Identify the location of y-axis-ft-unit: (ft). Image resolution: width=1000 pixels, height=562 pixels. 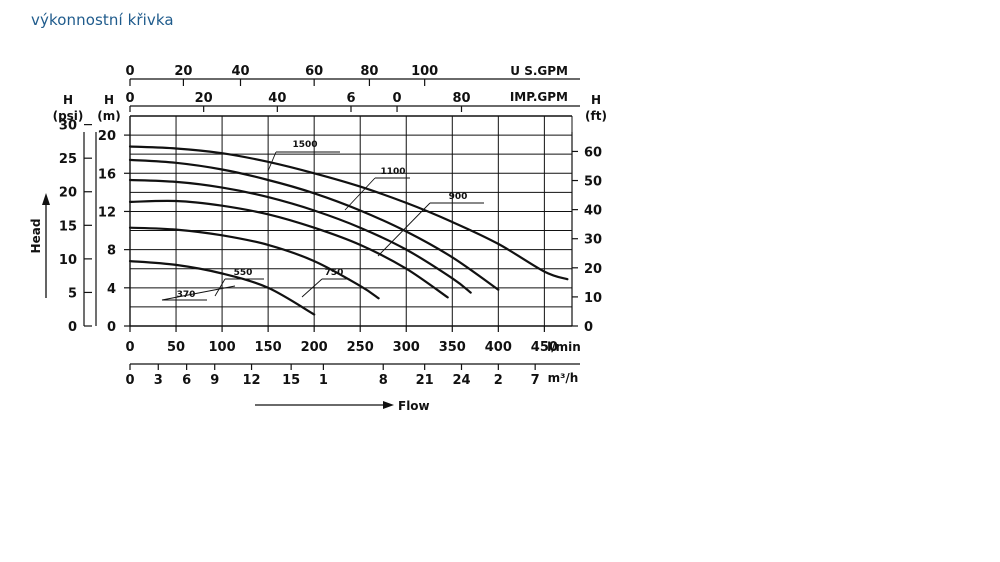
(596, 116).